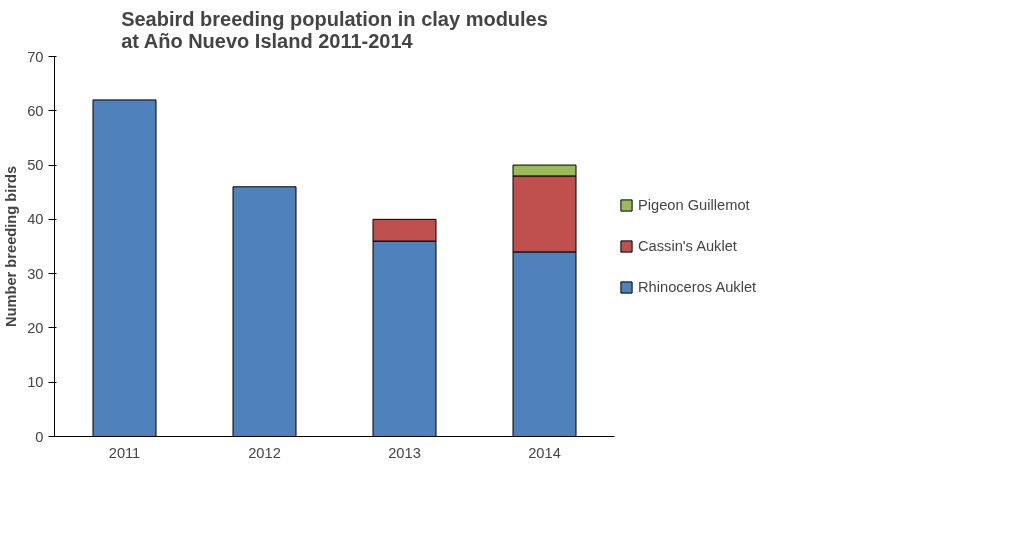 The height and width of the screenshot is (534, 1010). I want to click on y-tick-label: 40, so click(35, 219).